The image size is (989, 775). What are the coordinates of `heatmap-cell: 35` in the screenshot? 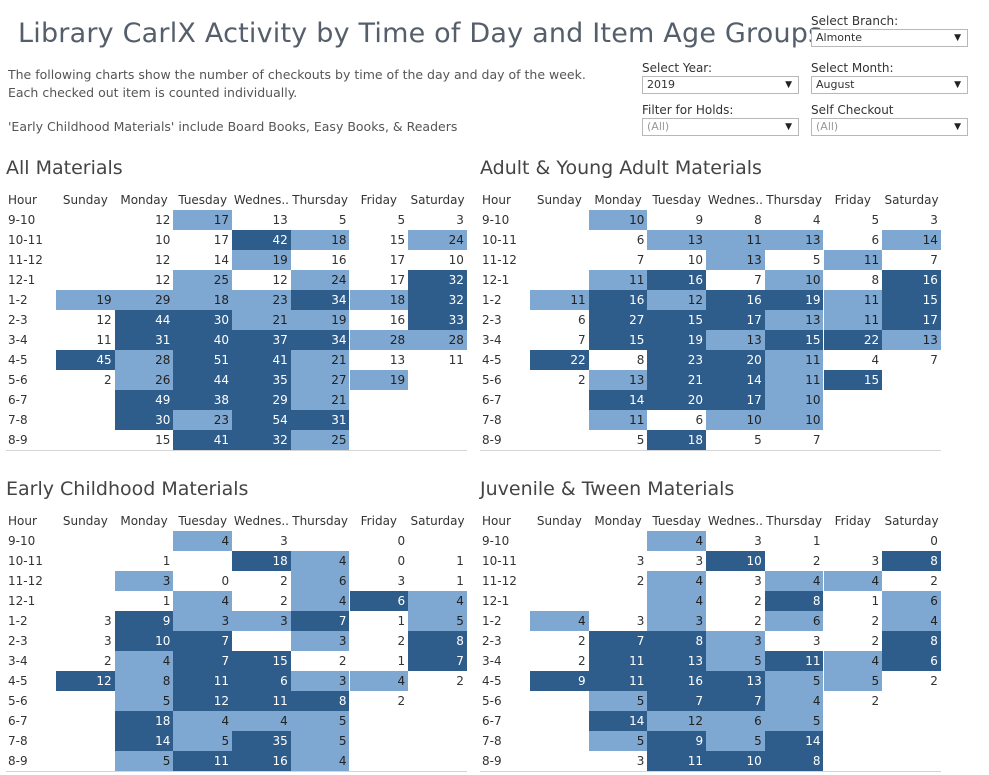 It's located at (261, 741).